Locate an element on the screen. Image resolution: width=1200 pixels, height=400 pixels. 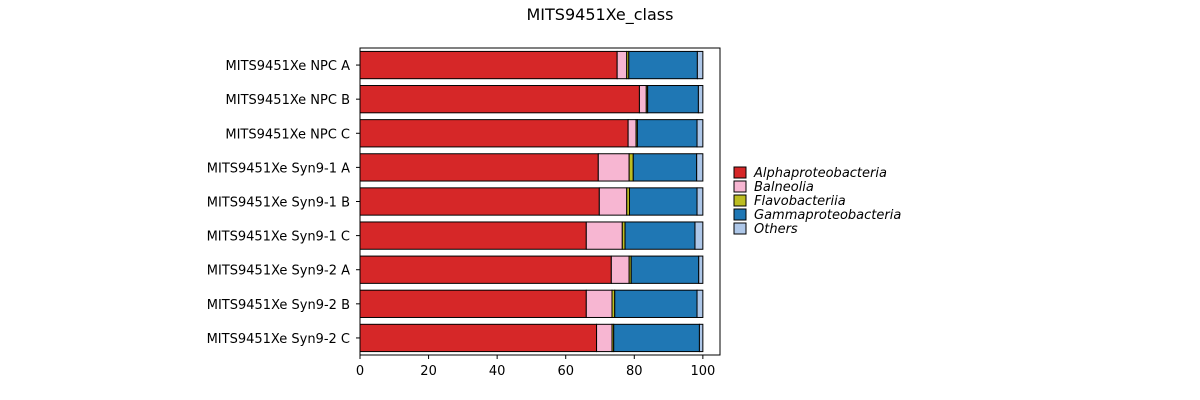
legend-label-gammaproteobacteria: Gammaproteobacteria is located at coordinates (827, 215).